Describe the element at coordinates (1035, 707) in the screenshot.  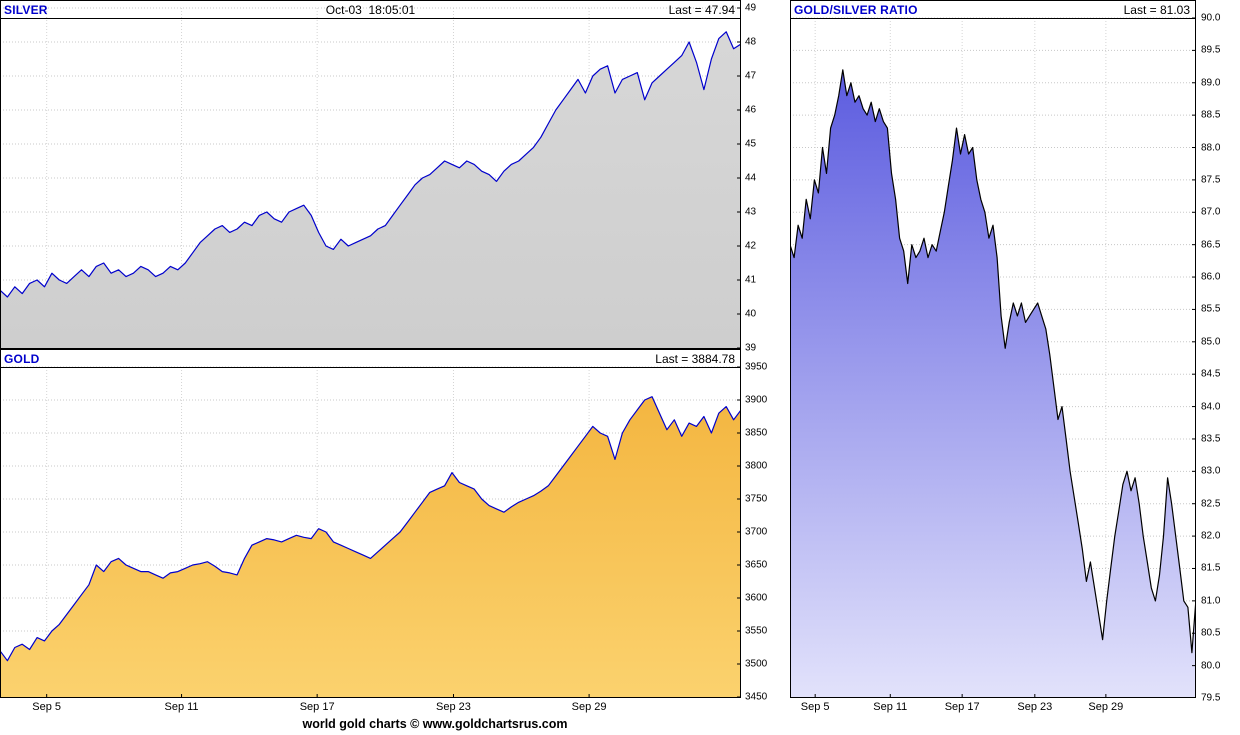
I see `ratio-x-tick-label: Sep 23` at that location.